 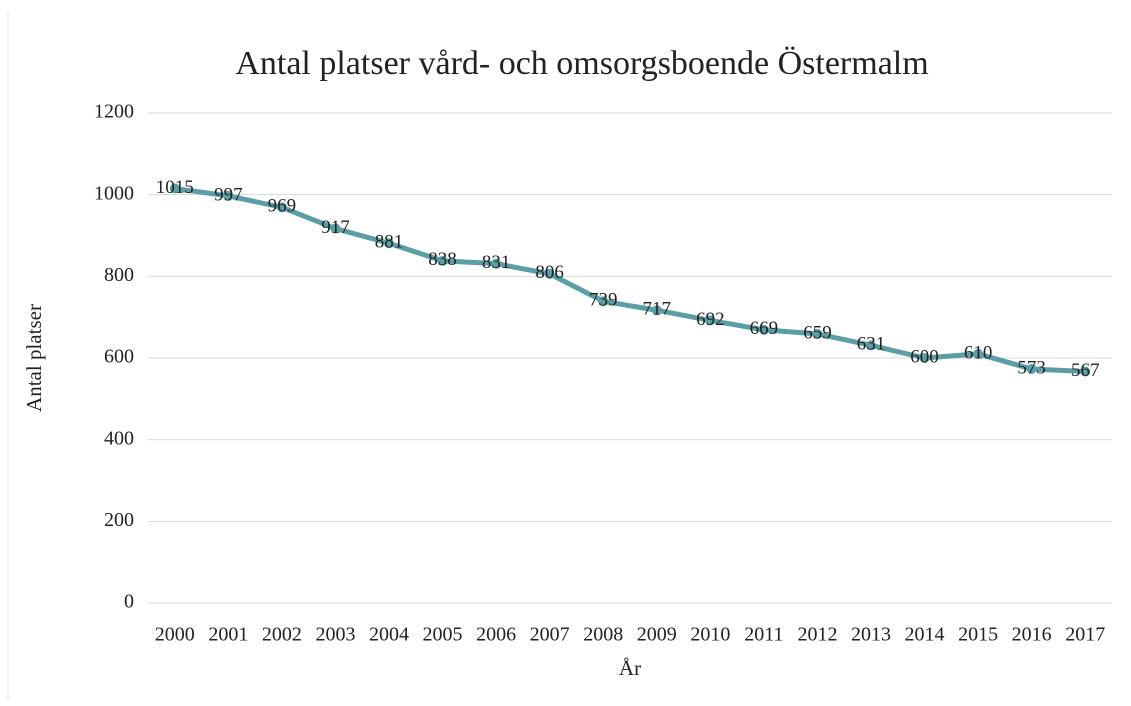 What do you see at coordinates (119, 357) in the screenshot?
I see `y-tick-label: 600` at bounding box center [119, 357].